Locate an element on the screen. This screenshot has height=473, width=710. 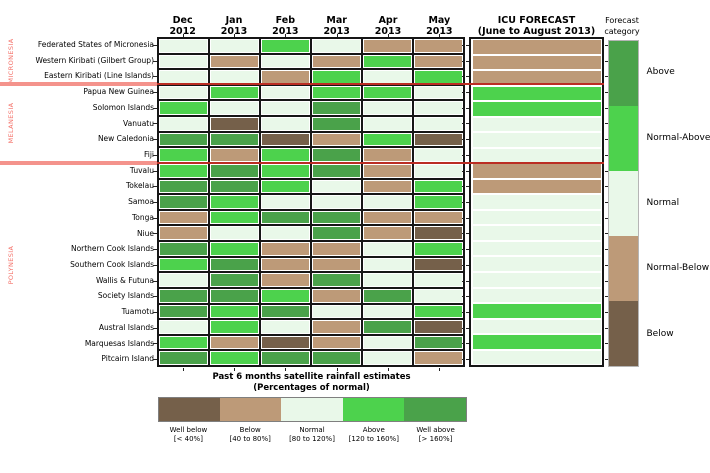
region-separator-line is located at coordinates (380, 84).